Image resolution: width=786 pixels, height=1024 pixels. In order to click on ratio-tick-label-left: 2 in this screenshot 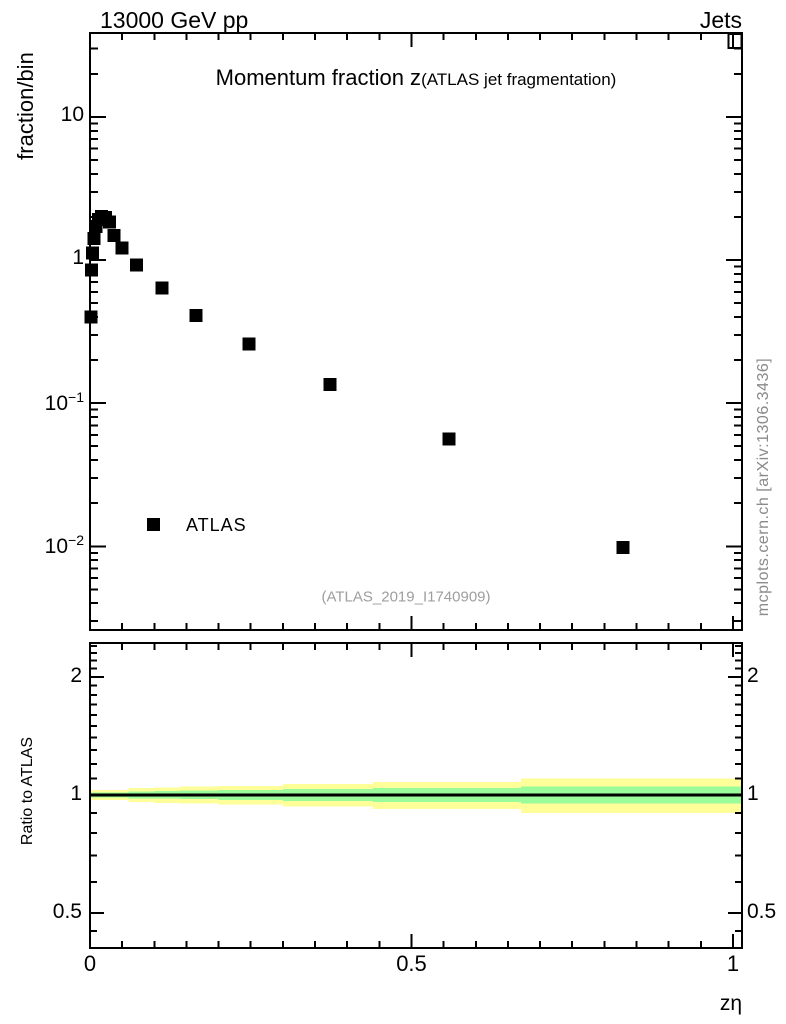, I will do `click(76, 675)`.